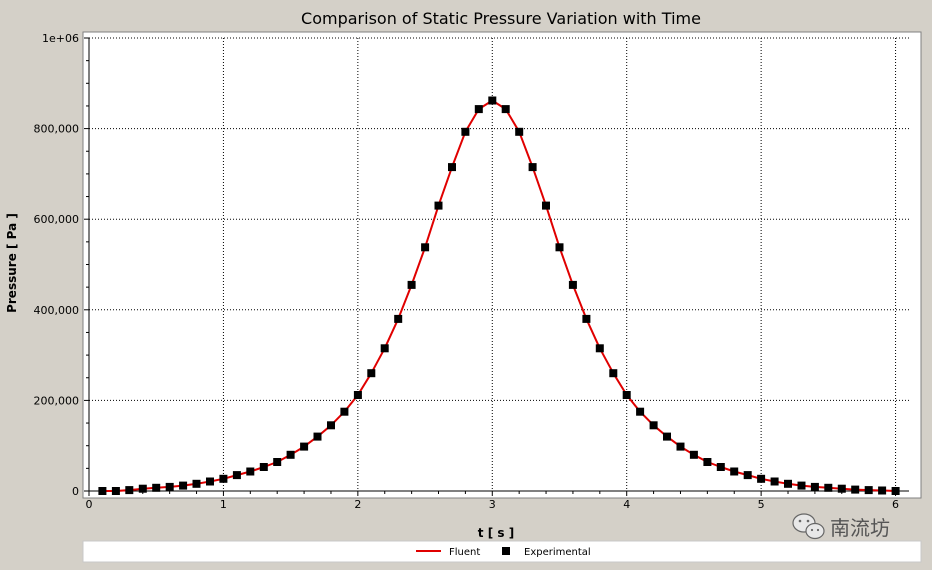 This screenshot has width=932, height=570. I want to click on x-axis-label: t [ s ], so click(496, 533).